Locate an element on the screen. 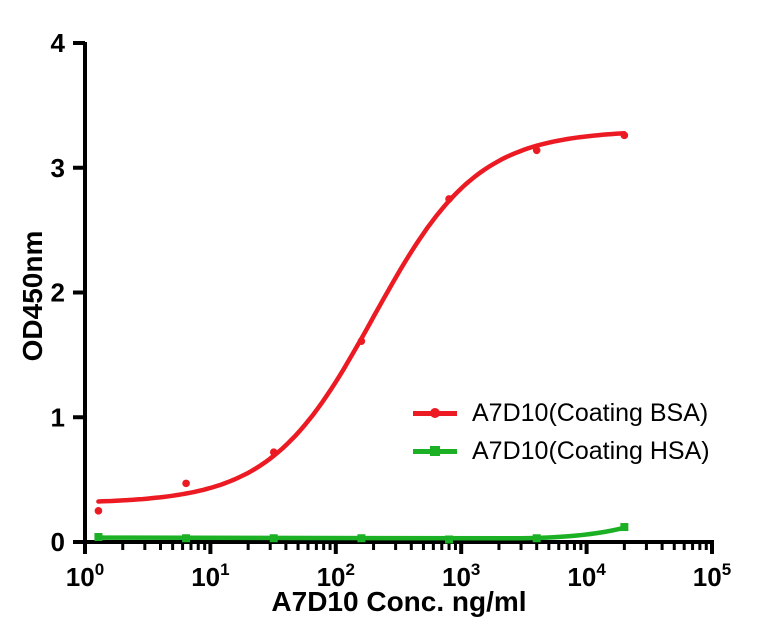 The height and width of the screenshot is (640, 782). x-tick-label: 10³ is located at coordinates (461, 576).